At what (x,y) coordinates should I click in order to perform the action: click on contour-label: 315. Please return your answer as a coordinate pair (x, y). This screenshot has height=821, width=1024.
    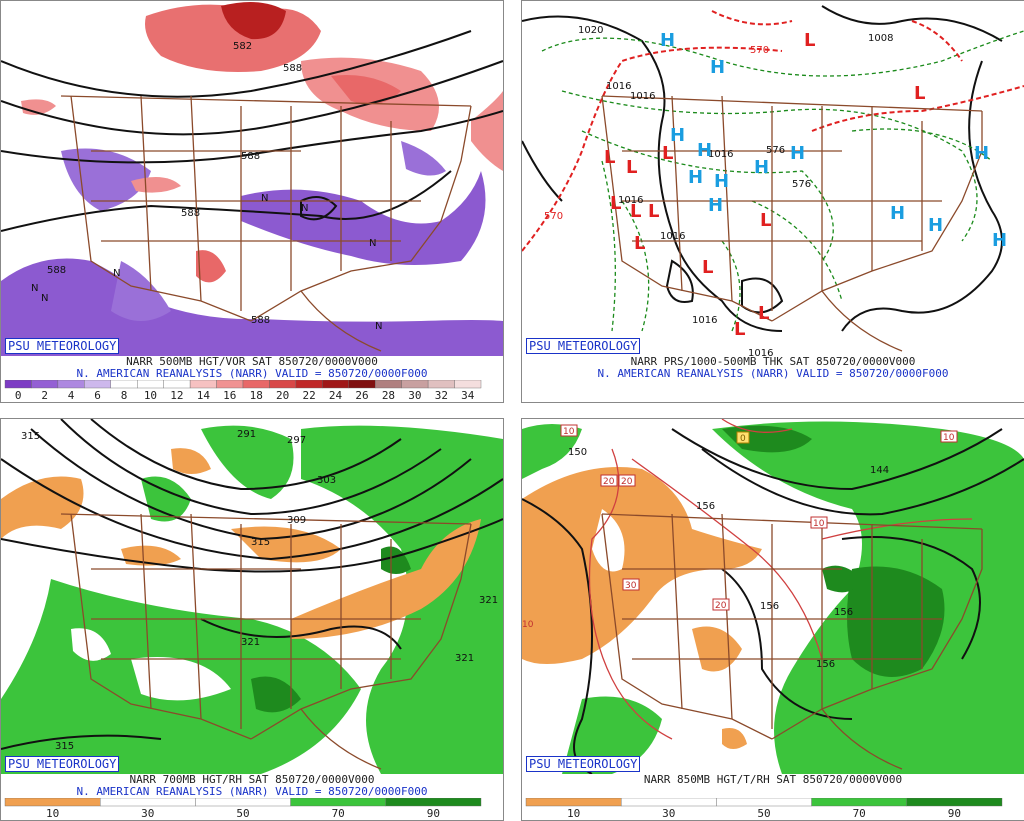
    Looking at the image, I should click on (30, 436).